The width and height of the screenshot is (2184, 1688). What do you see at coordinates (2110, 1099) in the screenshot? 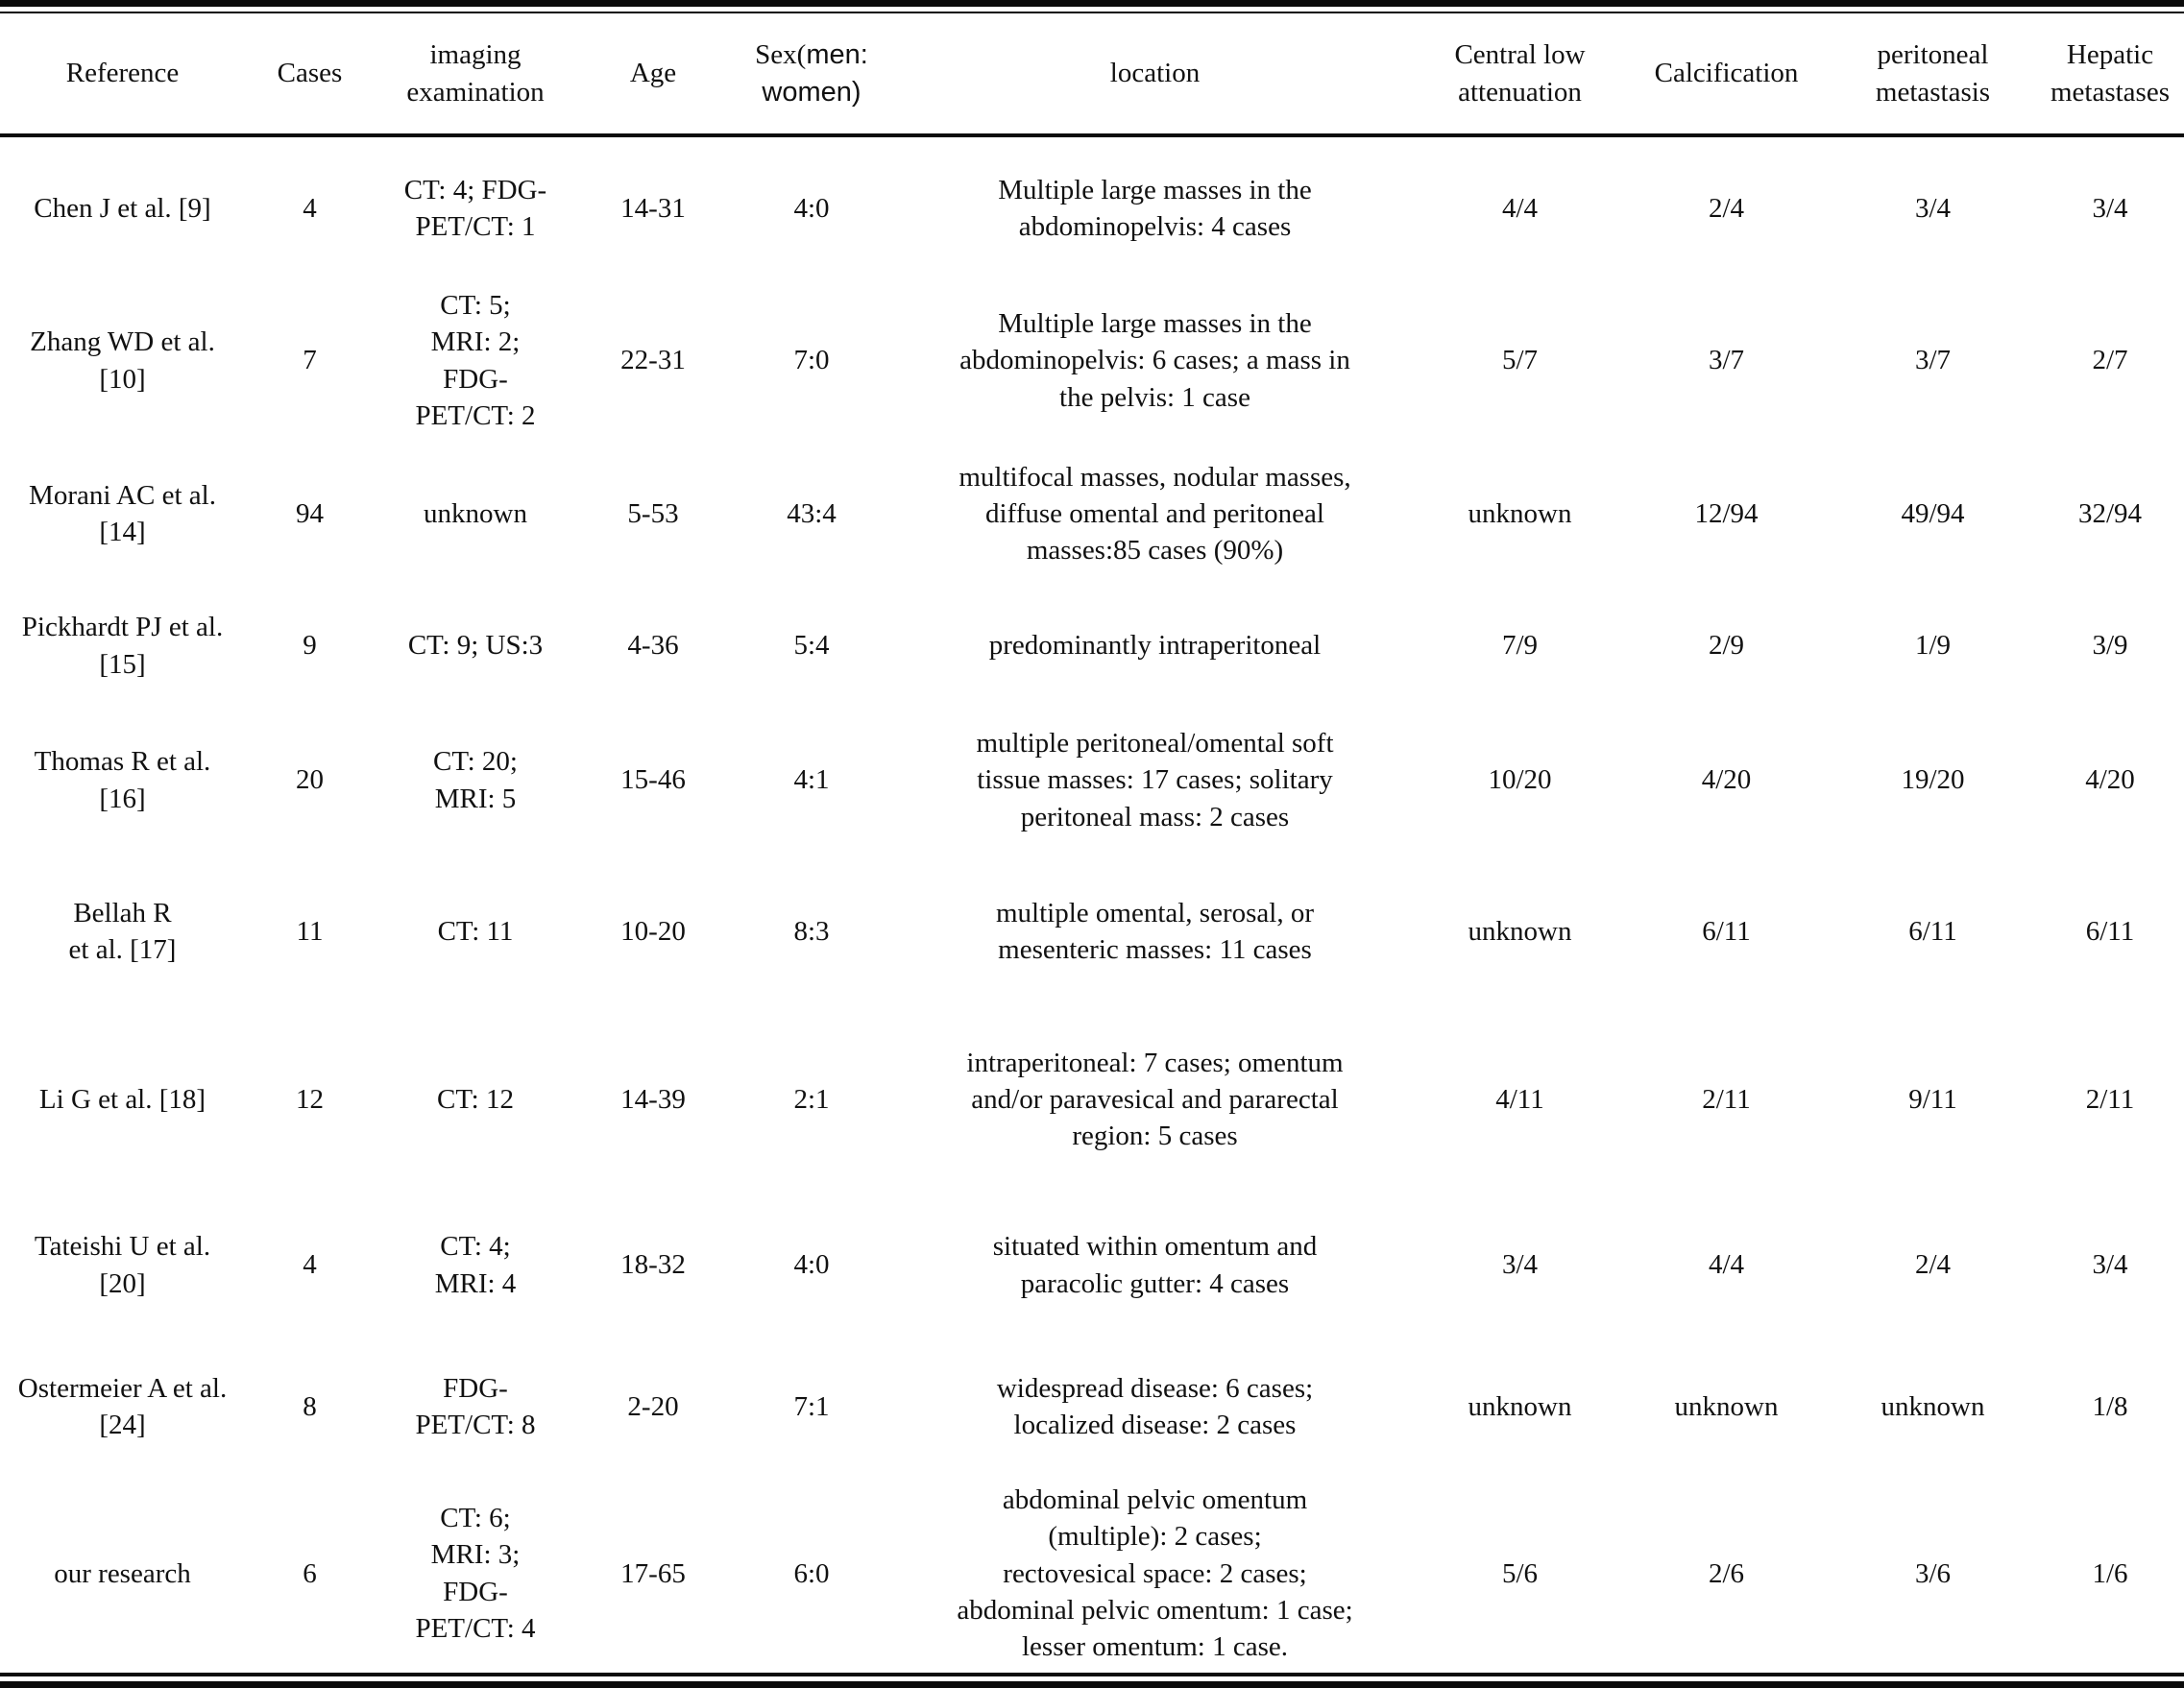
I see `cell-hepatic-metastases: 2/11` at bounding box center [2110, 1099].